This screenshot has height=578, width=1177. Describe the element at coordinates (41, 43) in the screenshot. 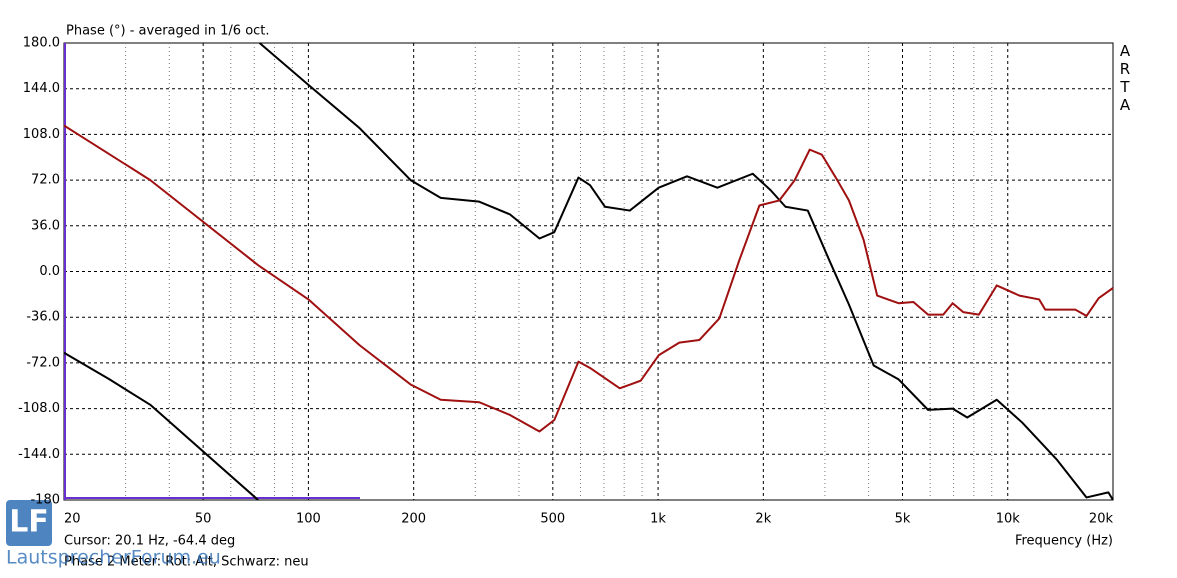

I see `y-tick-label: 180.0` at that location.